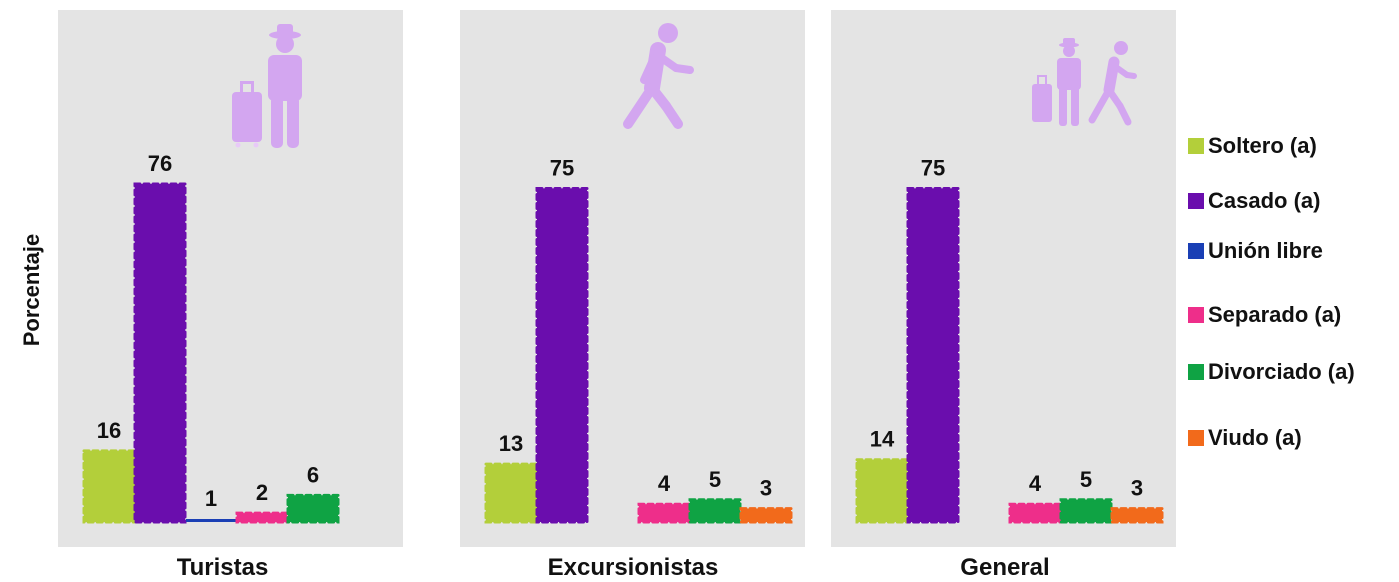 This screenshot has height=582, width=1399. Describe the element at coordinates (638, 339) in the screenshot. I see `bar-group-excursionistas: 13 75 4 5 3` at that location.